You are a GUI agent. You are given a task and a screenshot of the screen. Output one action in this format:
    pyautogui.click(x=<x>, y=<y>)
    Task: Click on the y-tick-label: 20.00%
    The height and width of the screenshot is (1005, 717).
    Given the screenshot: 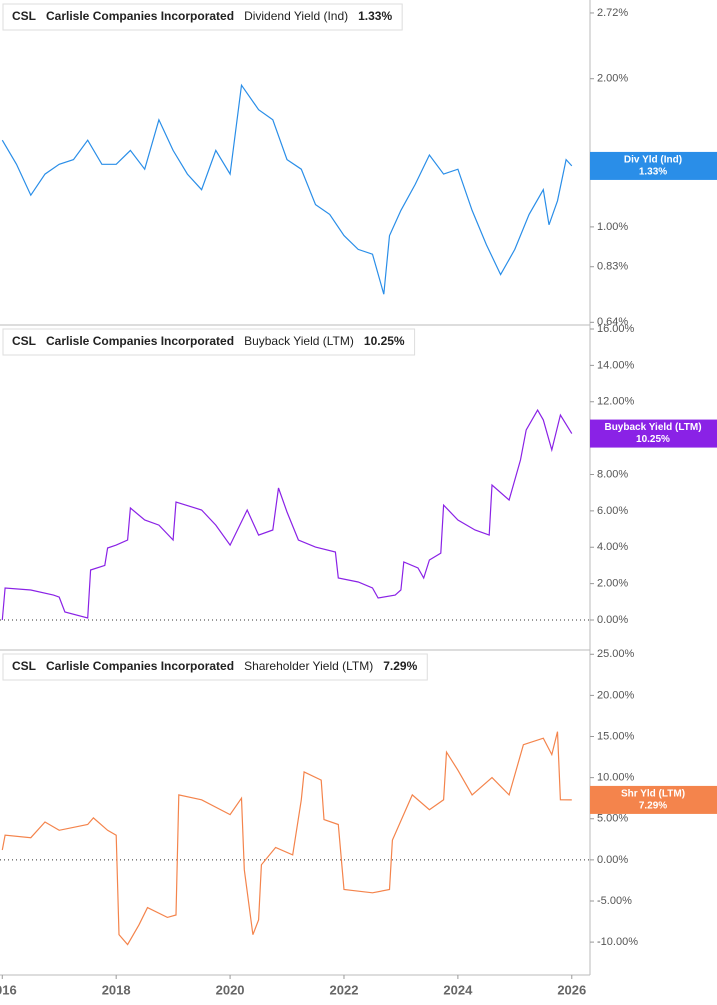 What is the action you would take?
    pyautogui.click(x=616, y=695)
    